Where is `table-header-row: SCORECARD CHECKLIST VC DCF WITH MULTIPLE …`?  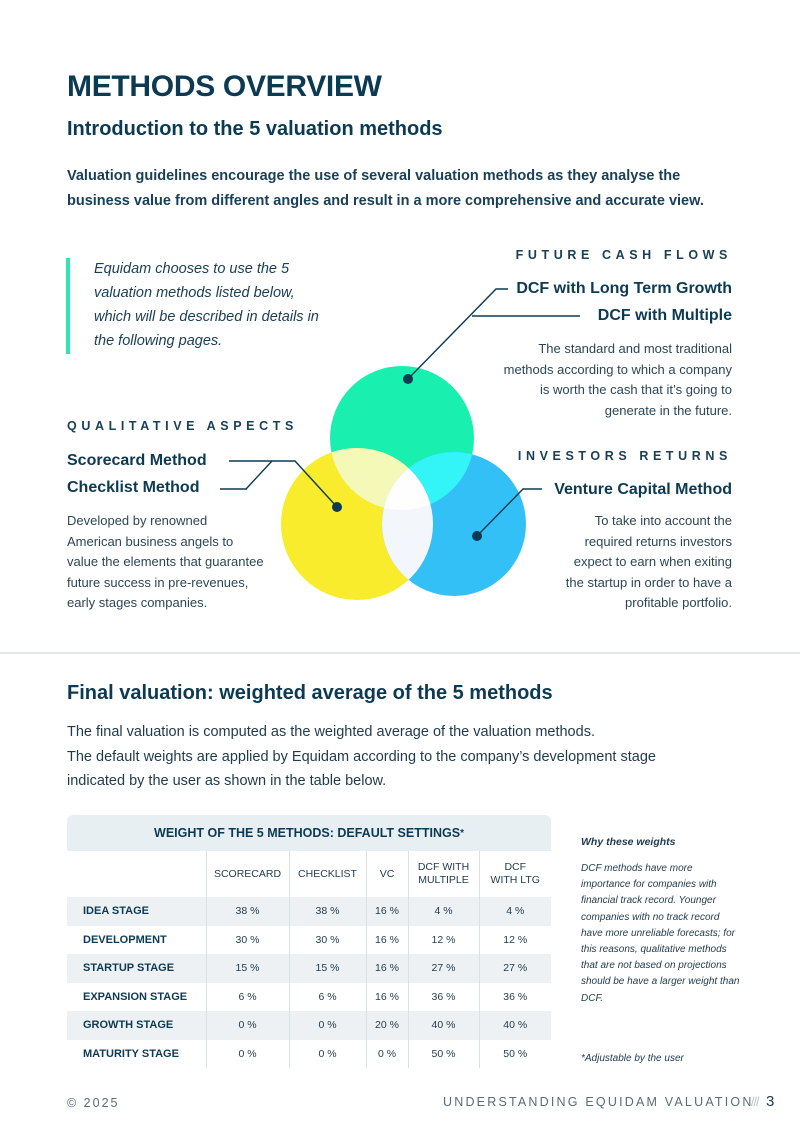
table-header-row: SCORECARD CHECKLIST VC DCF WITH MULTIPLE … is located at coordinates (309, 874).